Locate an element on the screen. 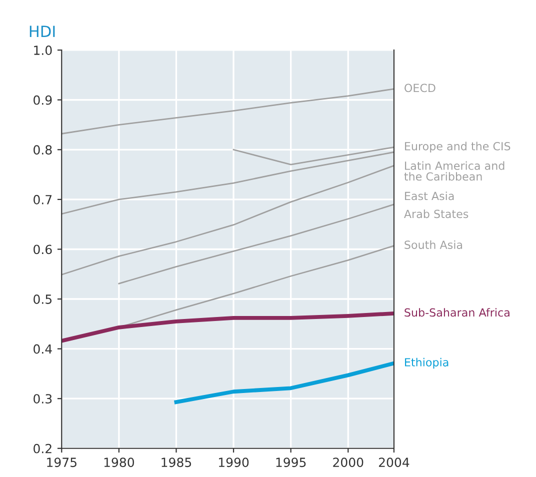 This screenshot has width=536, height=477. y-tick-label: 0.5 is located at coordinates (43, 299).